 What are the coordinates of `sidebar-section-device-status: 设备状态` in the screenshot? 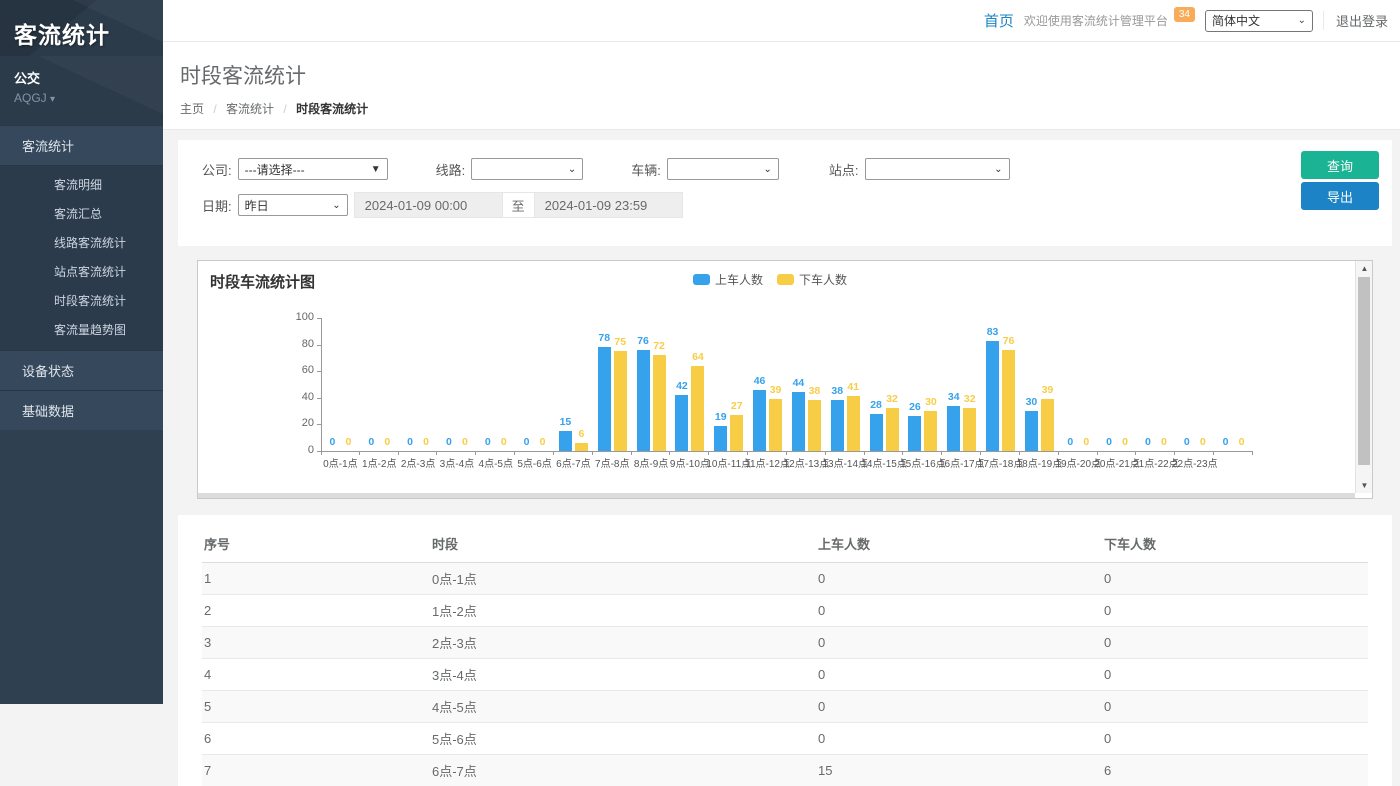 It's located at (81, 370).